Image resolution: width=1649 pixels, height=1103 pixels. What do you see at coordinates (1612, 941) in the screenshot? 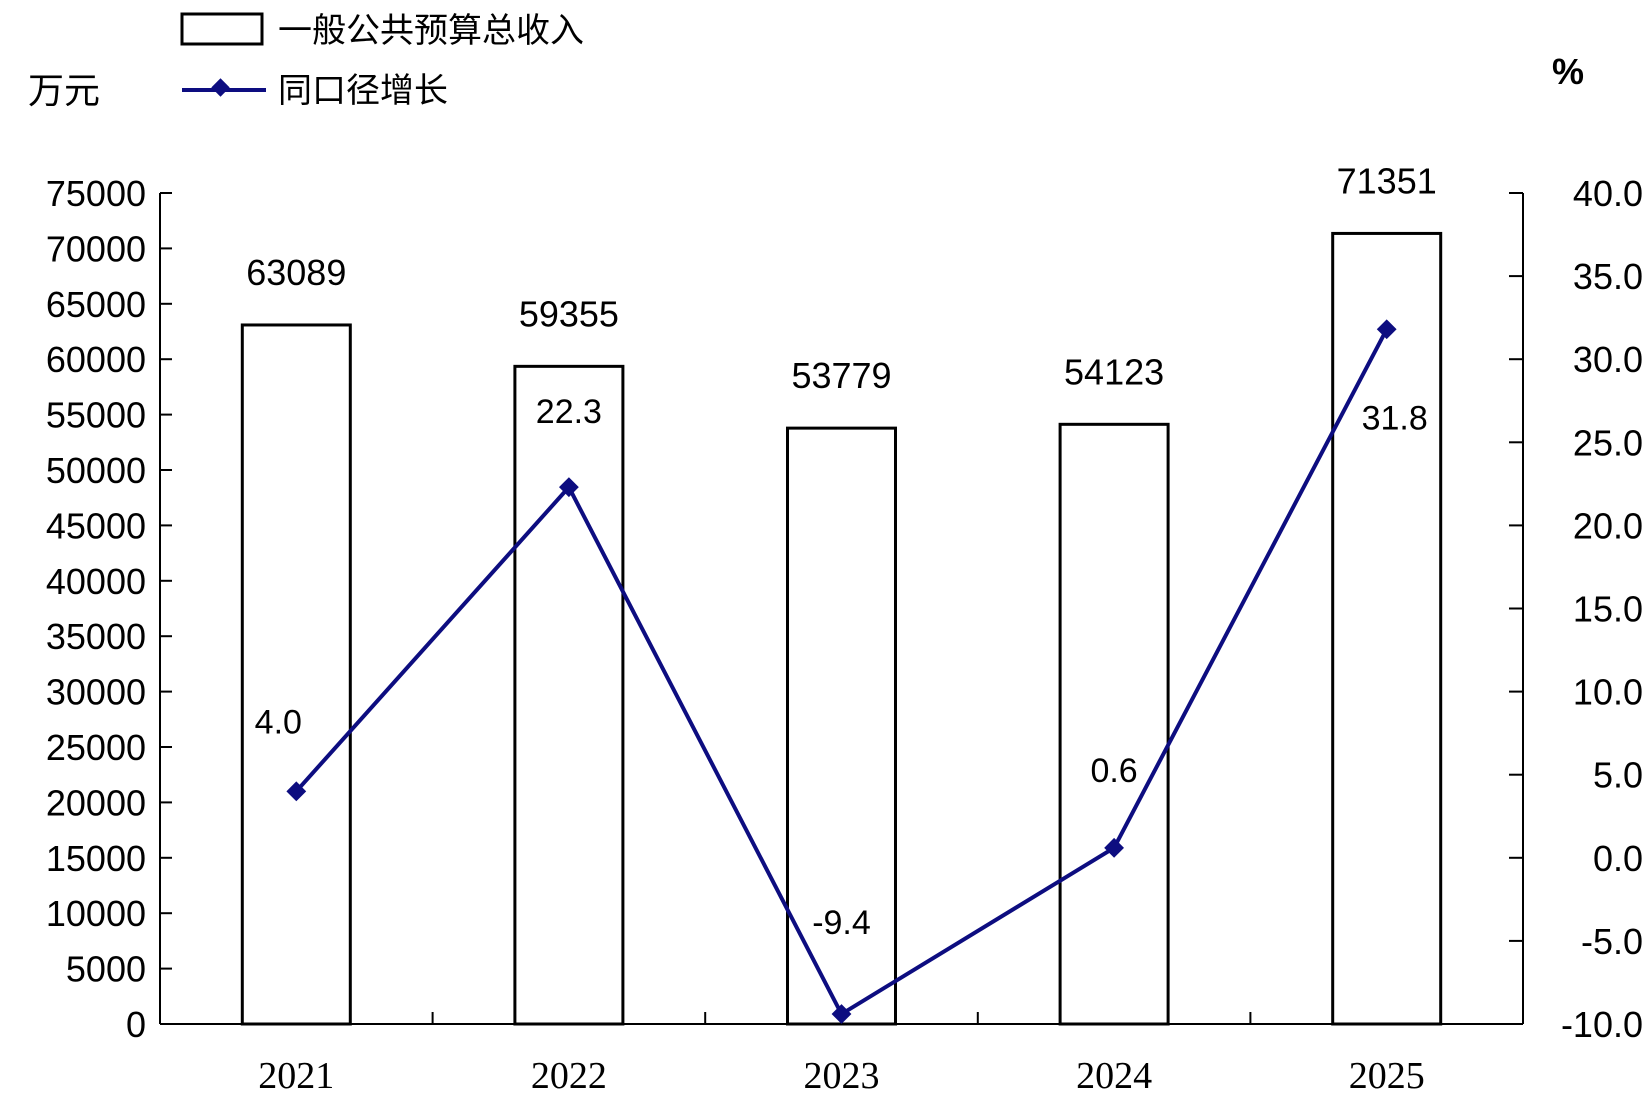
I see `right-tick-label: -5.0` at bounding box center [1612, 941].